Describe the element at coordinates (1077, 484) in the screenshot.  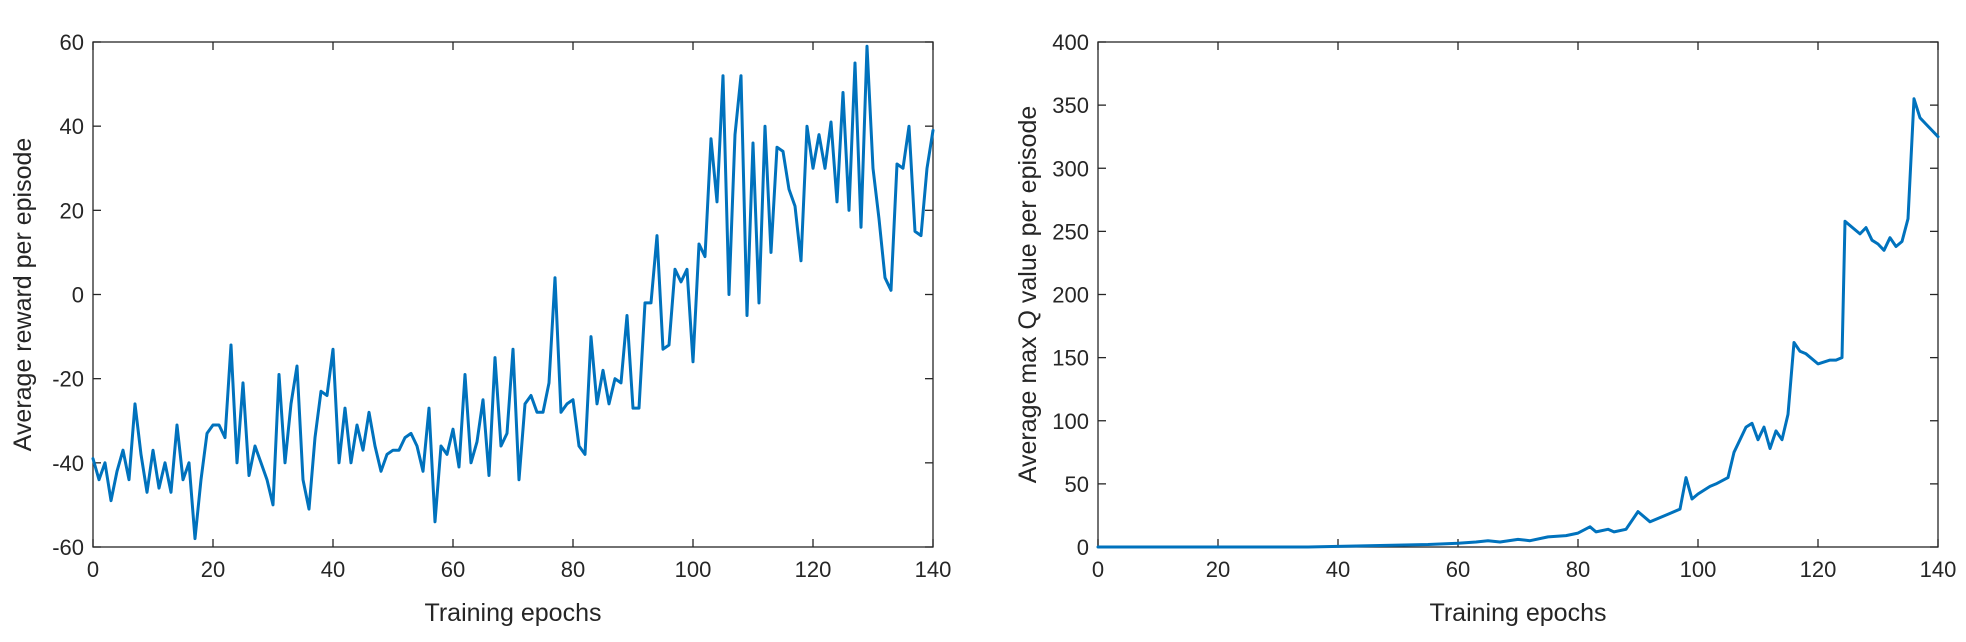
I see `y-tick-label: 50` at that location.